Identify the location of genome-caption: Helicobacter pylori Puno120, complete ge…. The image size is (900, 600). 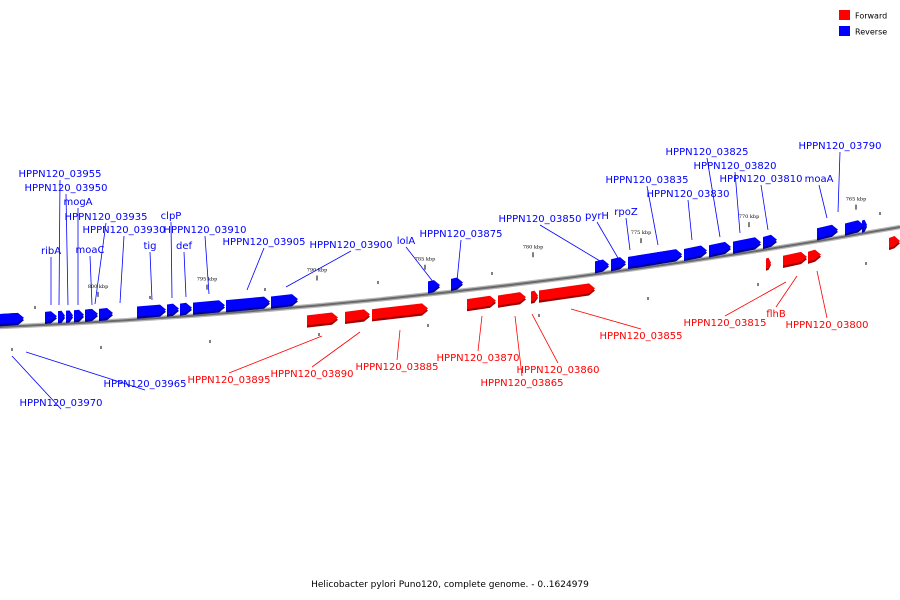
(450, 585).